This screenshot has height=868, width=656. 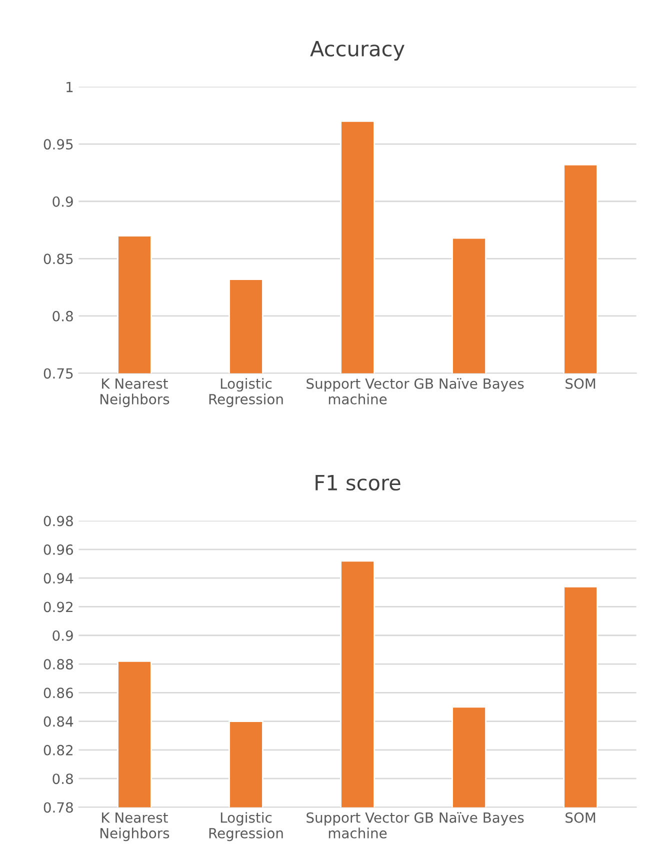 I want to click on y-tick-label: 0.94, so click(x=59, y=578).